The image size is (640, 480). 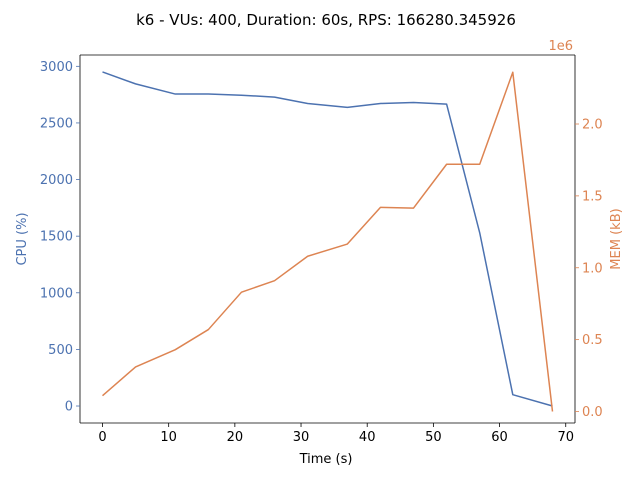 What do you see at coordinates (565, 437) in the screenshot?
I see `x-tick-label: 70` at bounding box center [565, 437].